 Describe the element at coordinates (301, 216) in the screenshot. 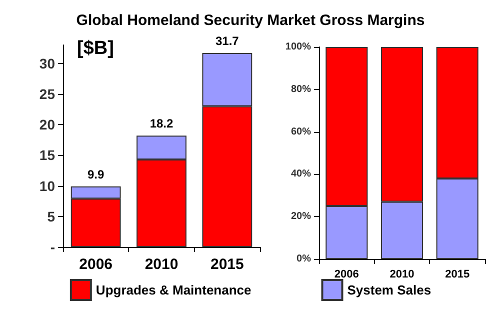

I see `y-tick-label: 20%` at that location.